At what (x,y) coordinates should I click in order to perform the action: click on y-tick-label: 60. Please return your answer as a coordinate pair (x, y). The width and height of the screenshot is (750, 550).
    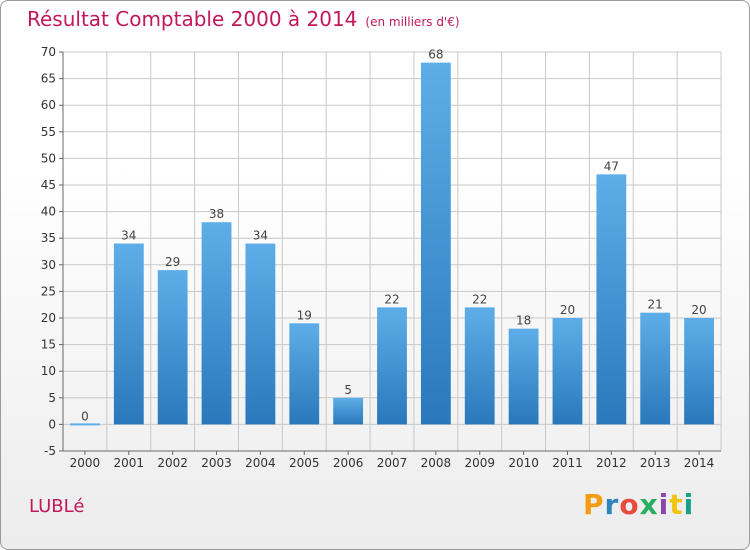
    Looking at the image, I should click on (48, 105).